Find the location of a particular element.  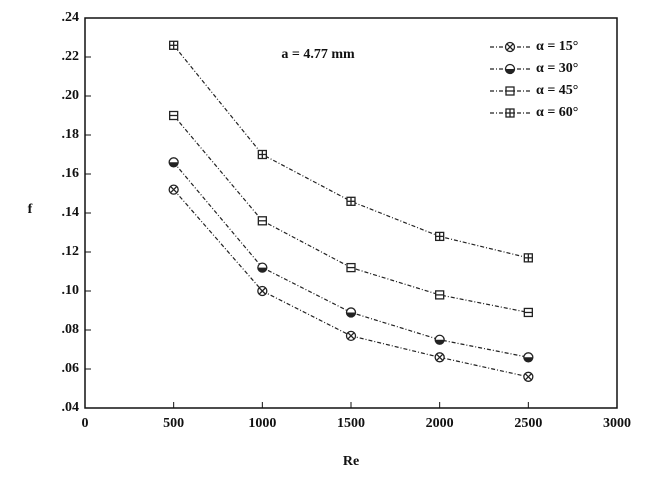

y-tick-label: .22 is located at coordinates (71, 56).